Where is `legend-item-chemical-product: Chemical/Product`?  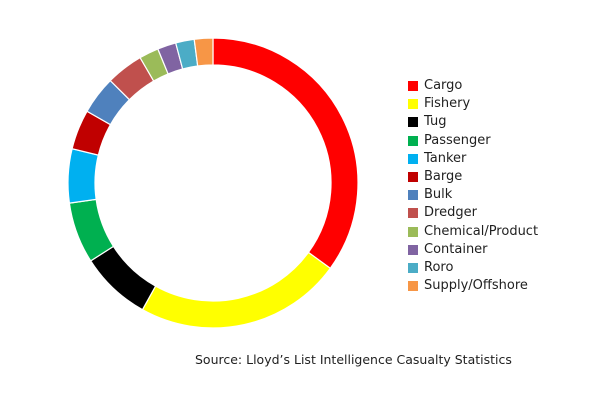
legend-item-chemical-product: Chemical/Product is located at coordinates (473, 232).